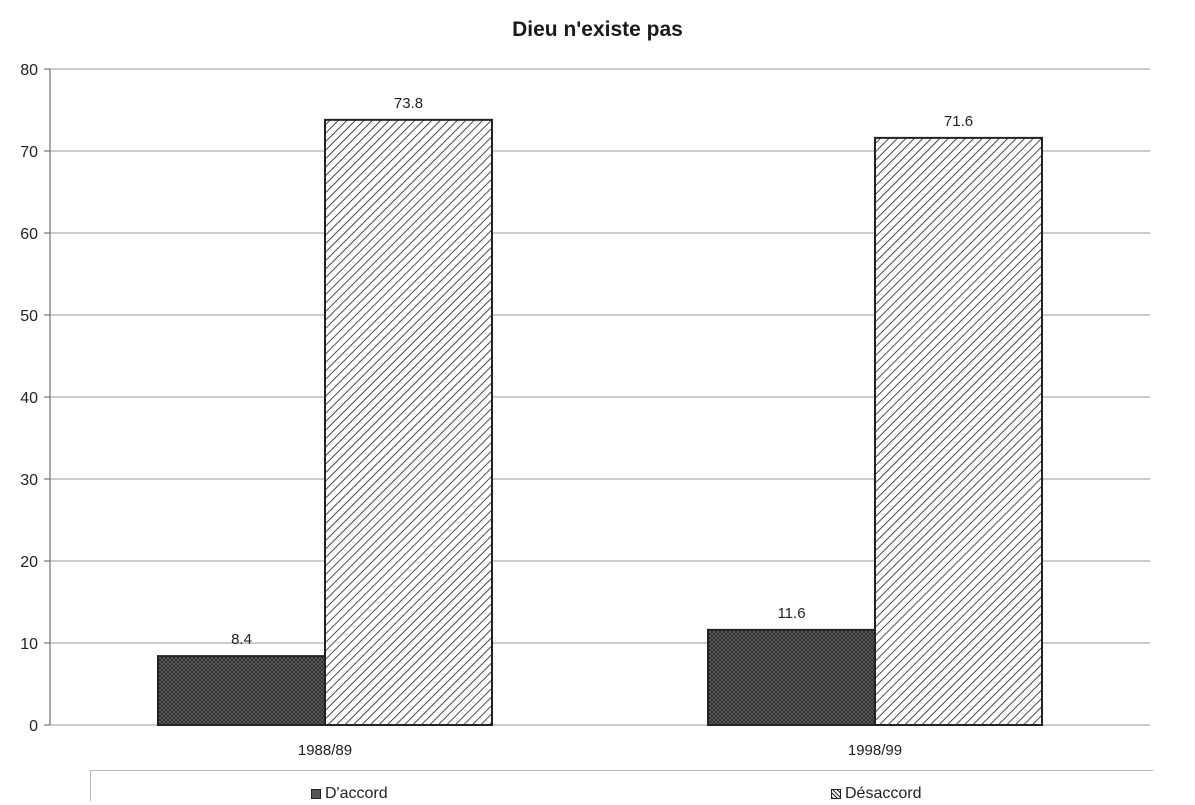  What do you see at coordinates (316, 794) in the screenshot?
I see `legend-swatch-crosshatch` at bounding box center [316, 794].